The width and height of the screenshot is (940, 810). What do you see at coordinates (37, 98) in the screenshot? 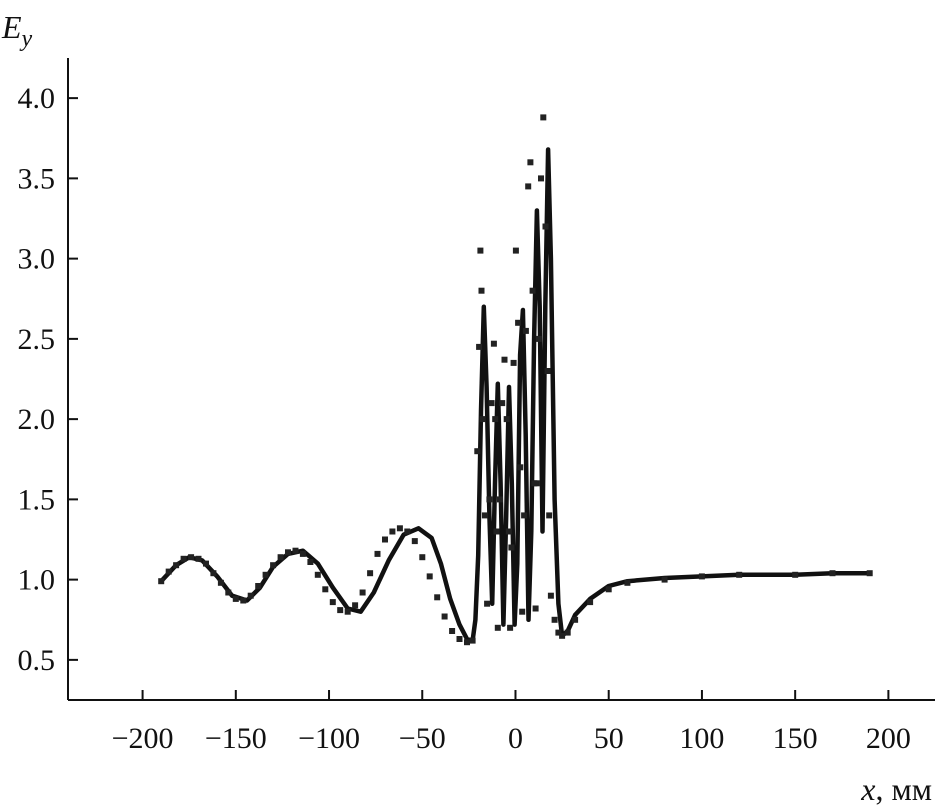
I see `y-tick-label: 4.0` at bounding box center [37, 98].